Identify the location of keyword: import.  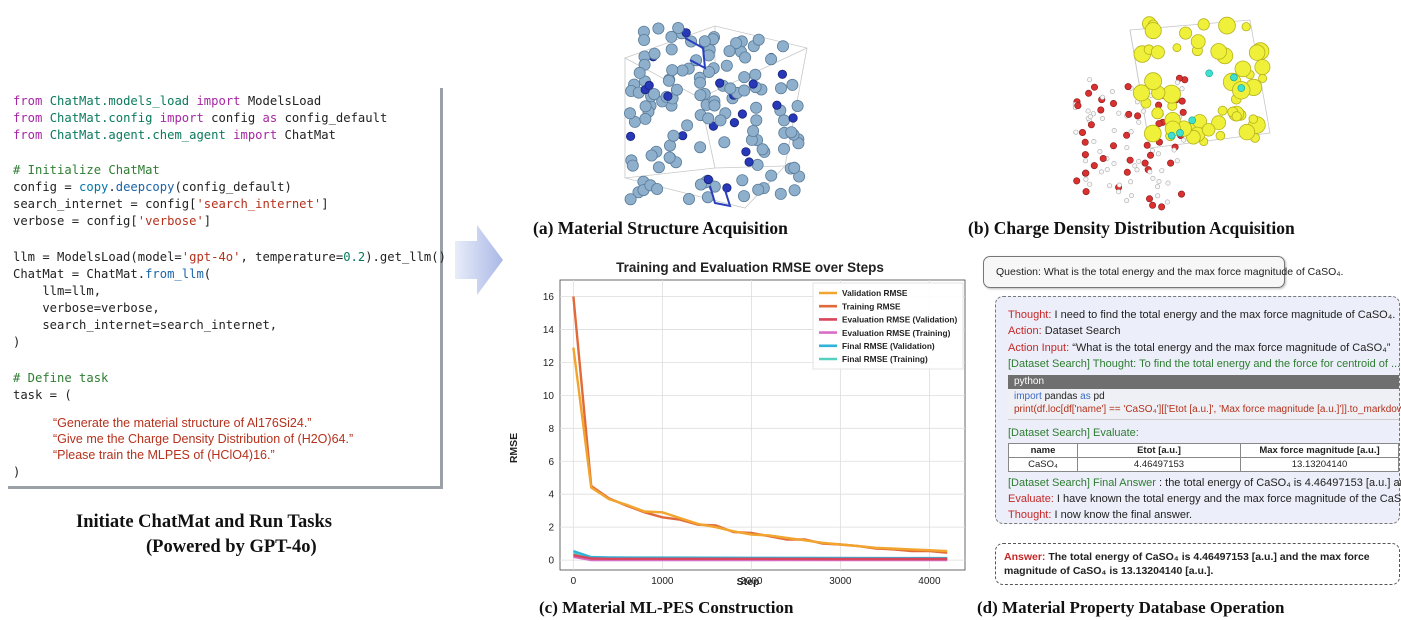
(181, 118).